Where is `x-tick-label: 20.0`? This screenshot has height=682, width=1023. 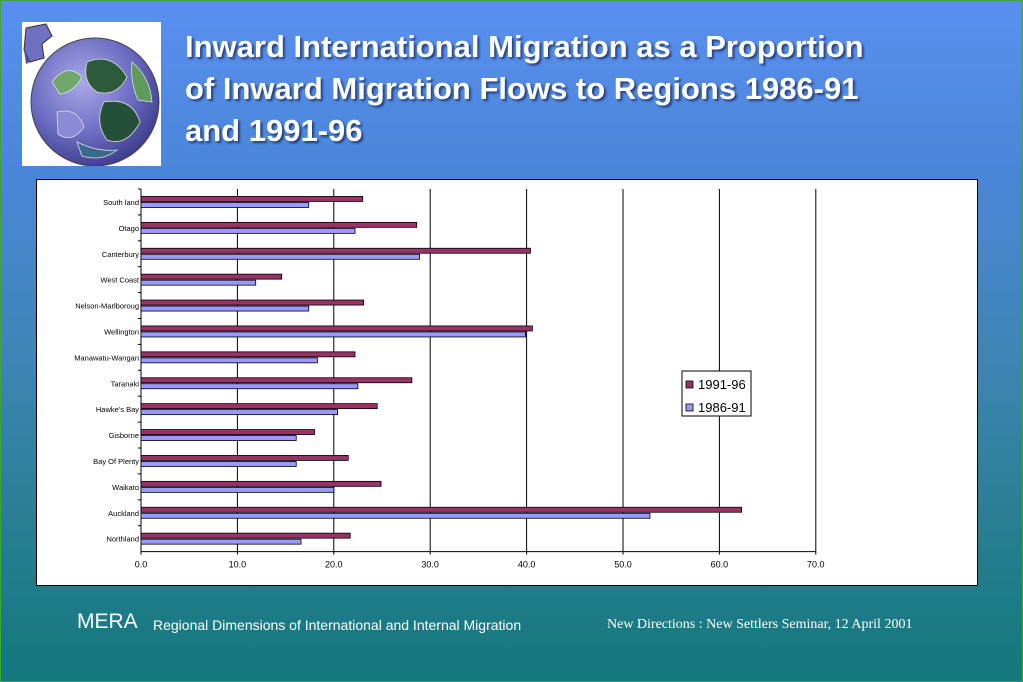 x-tick-label: 20.0 is located at coordinates (334, 565).